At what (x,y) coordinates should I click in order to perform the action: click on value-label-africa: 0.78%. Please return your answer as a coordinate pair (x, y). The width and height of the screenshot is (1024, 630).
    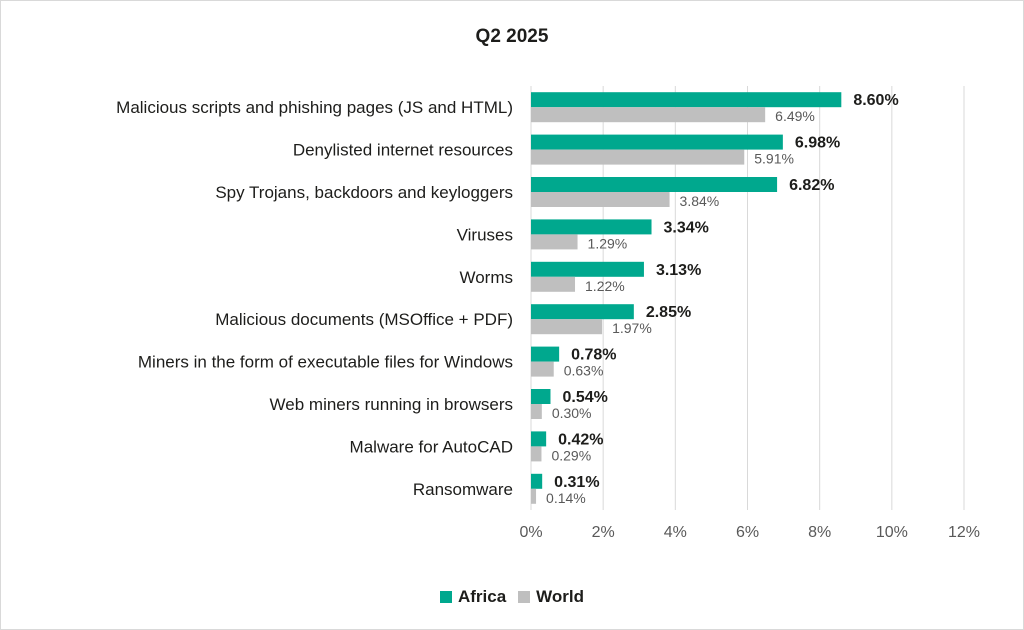
    Looking at the image, I should click on (593, 355).